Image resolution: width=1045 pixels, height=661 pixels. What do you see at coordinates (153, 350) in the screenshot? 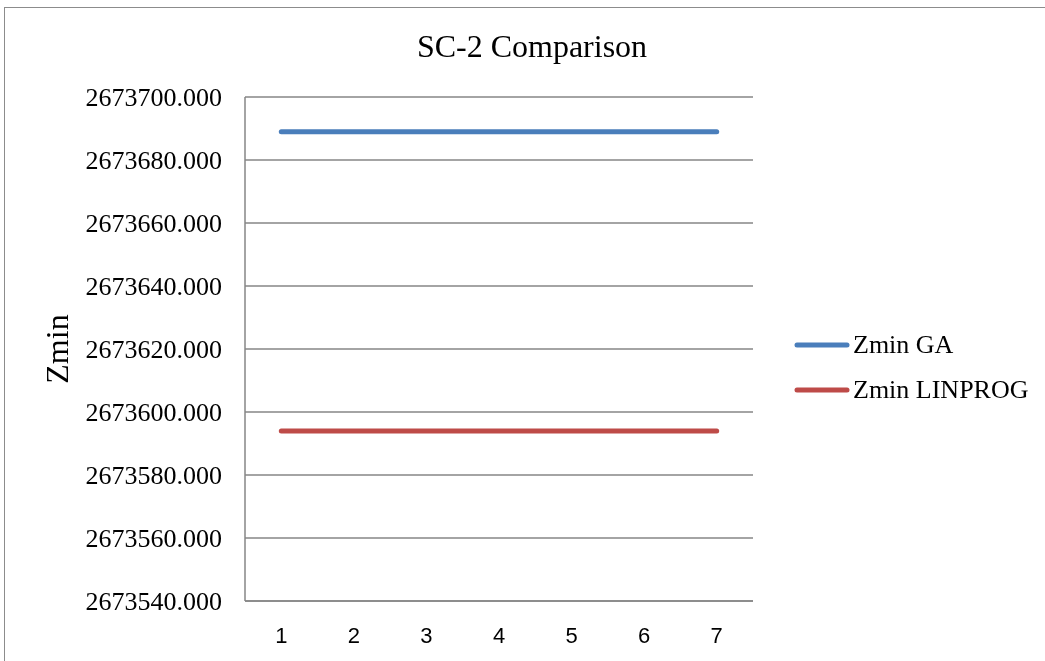
I see `y-tick-label: 2673620.000` at bounding box center [153, 350].